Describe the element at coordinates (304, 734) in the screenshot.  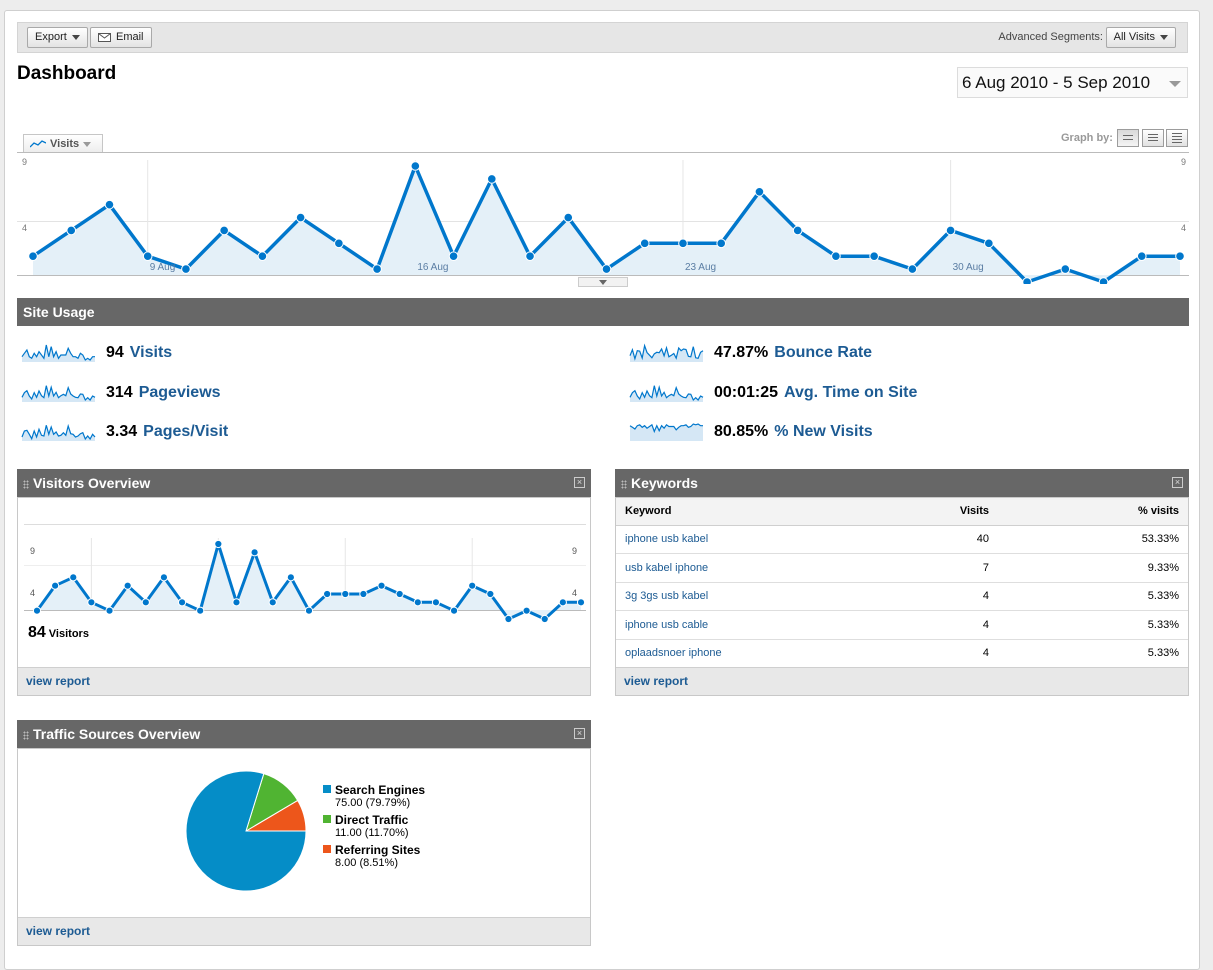
I see `traffic-sources-header: Traffic Sources Overview ×` at that location.